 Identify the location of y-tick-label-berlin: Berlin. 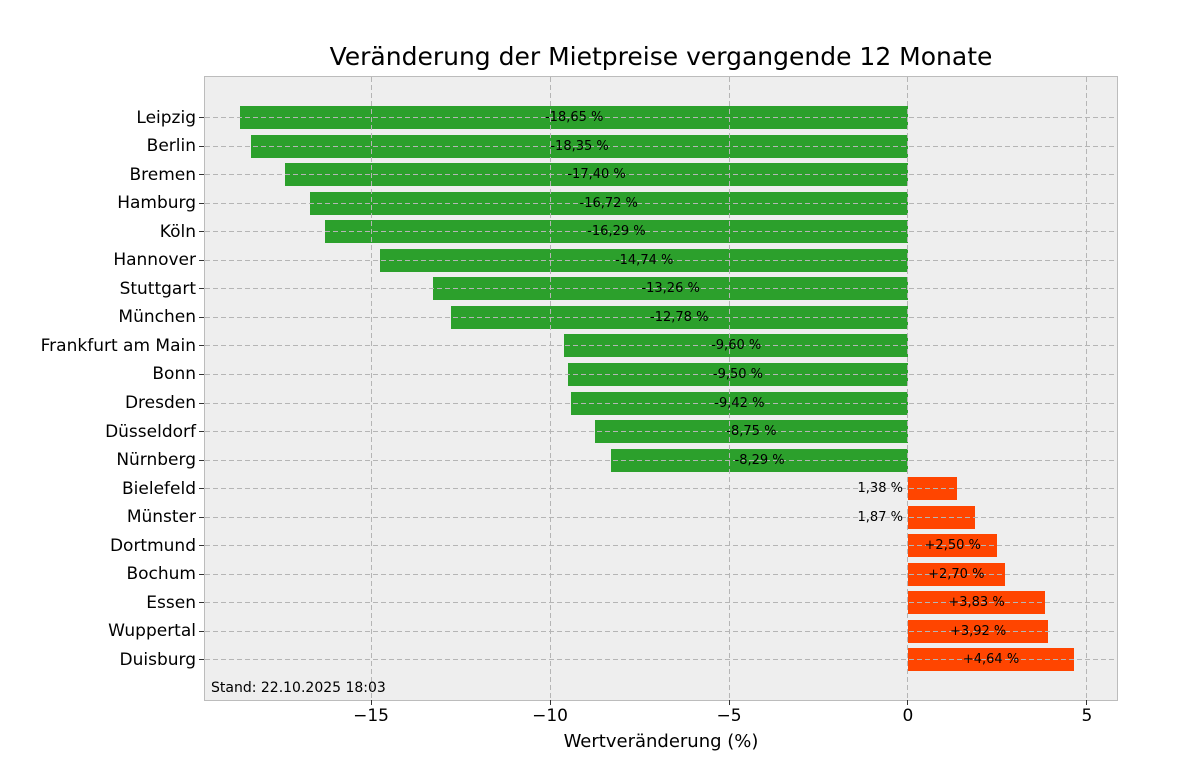
(171, 146).